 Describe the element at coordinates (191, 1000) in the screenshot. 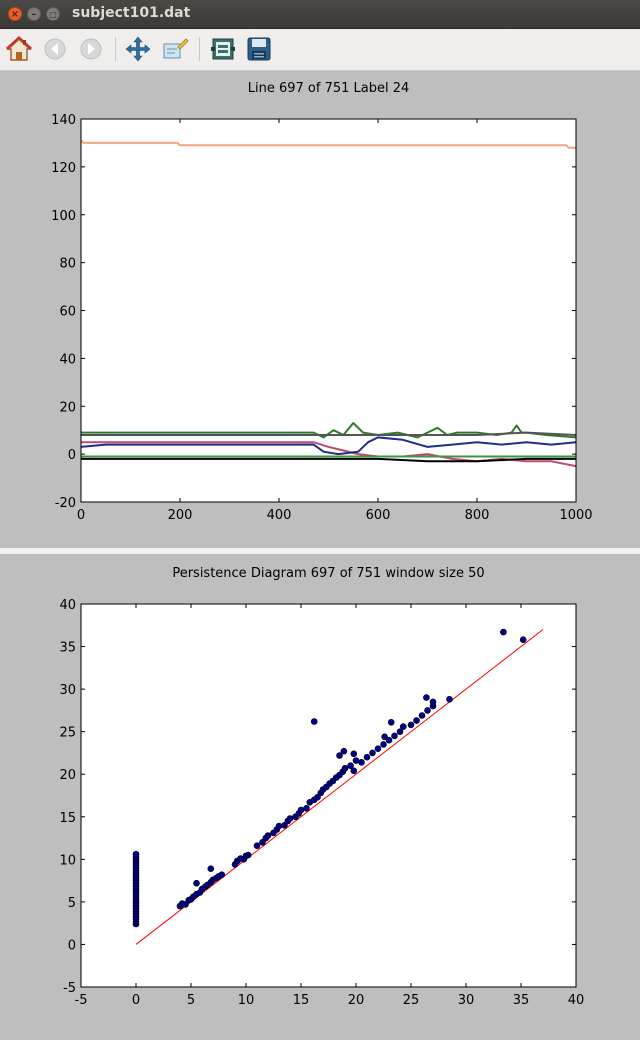

I see `x-tick-label: 5` at that location.